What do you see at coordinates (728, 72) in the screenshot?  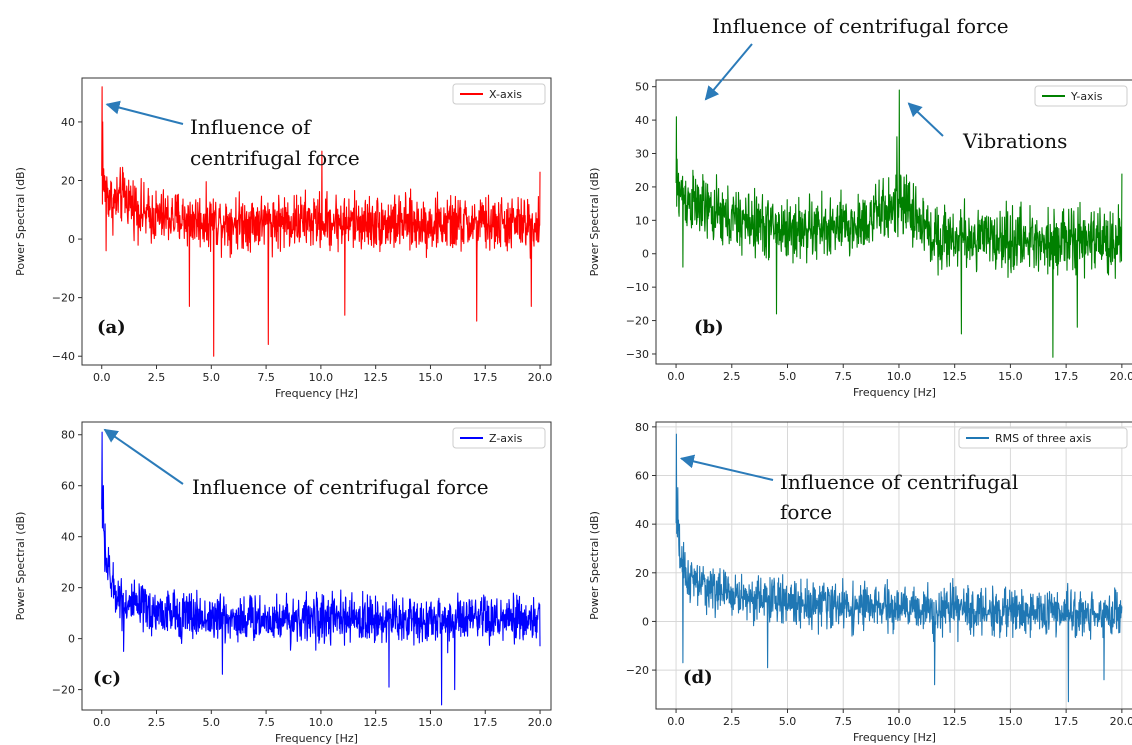 I see `figure-annotation-arrow` at bounding box center [728, 72].